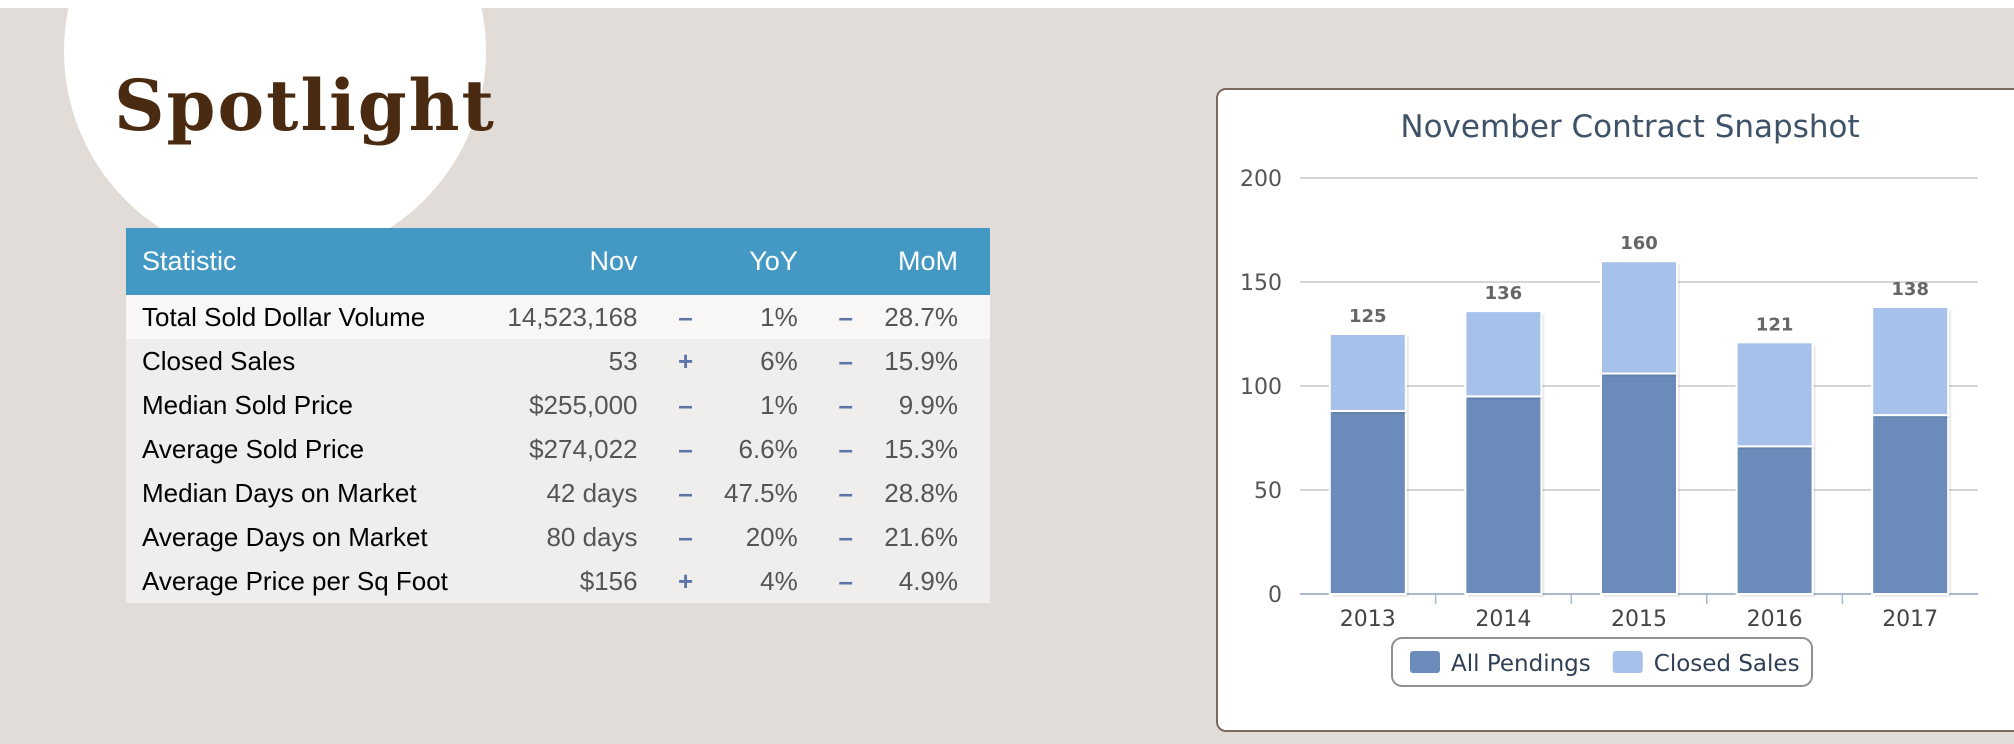  What do you see at coordinates (247, 404) in the screenshot?
I see `cell-statistic: Median Sold Price` at bounding box center [247, 404].